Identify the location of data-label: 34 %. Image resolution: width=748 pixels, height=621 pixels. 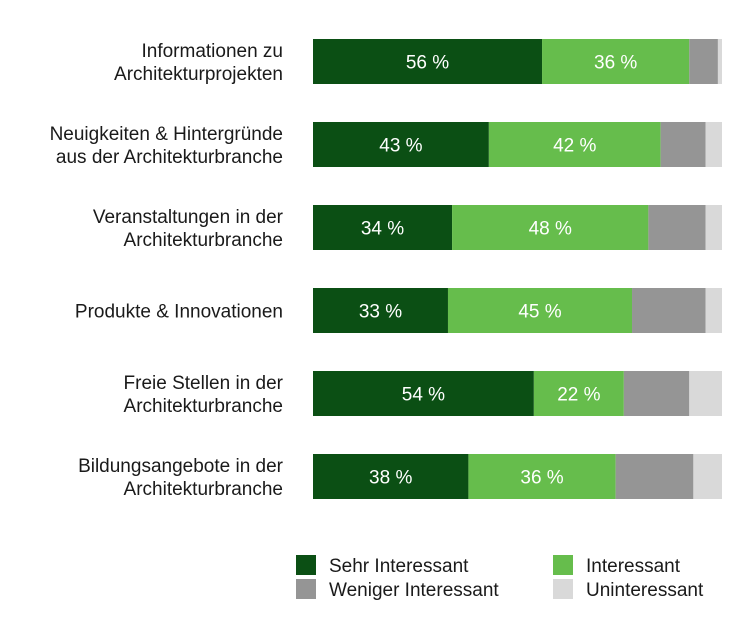
(382, 229).